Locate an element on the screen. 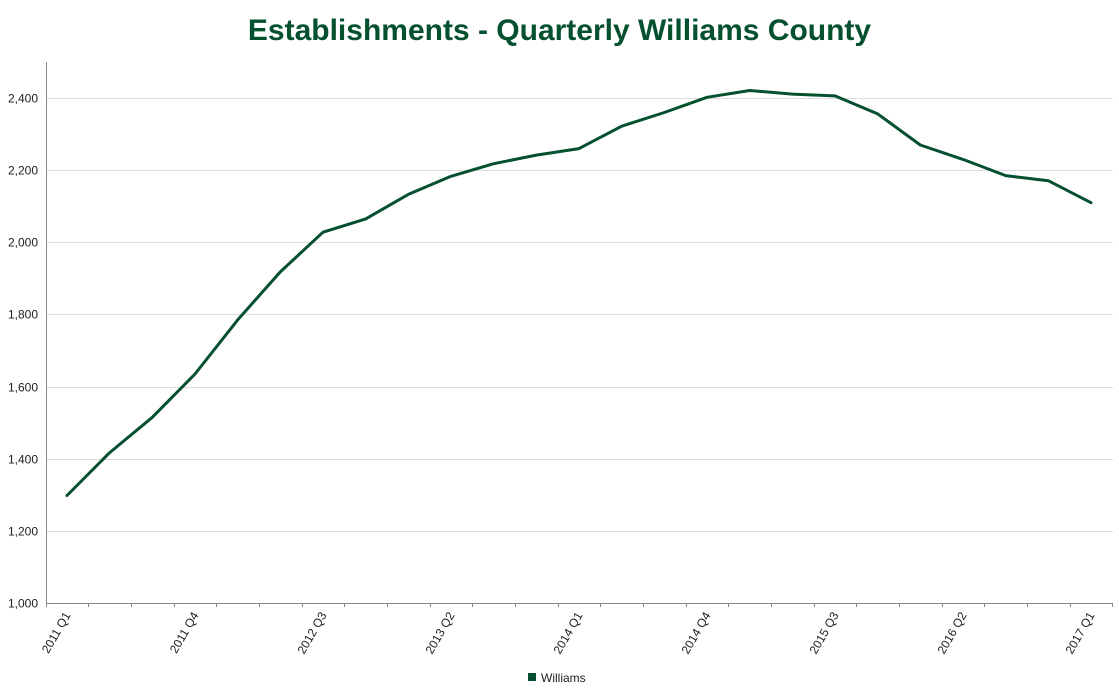 The width and height of the screenshot is (1119, 700). legend-label: Williams is located at coordinates (563, 678).